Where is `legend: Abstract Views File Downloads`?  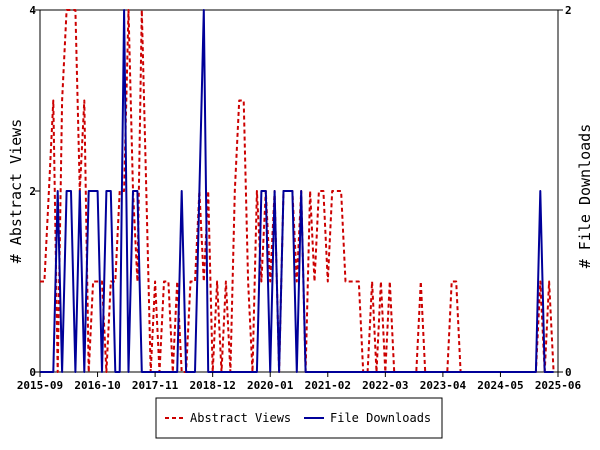
legend: Abstract Views File Downloads is located at coordinates (299, 418).